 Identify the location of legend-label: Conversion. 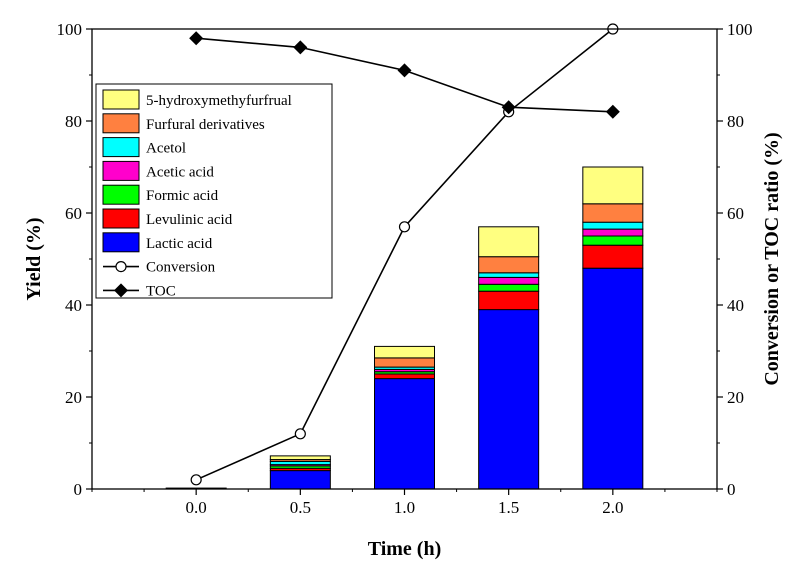
(181, 268).